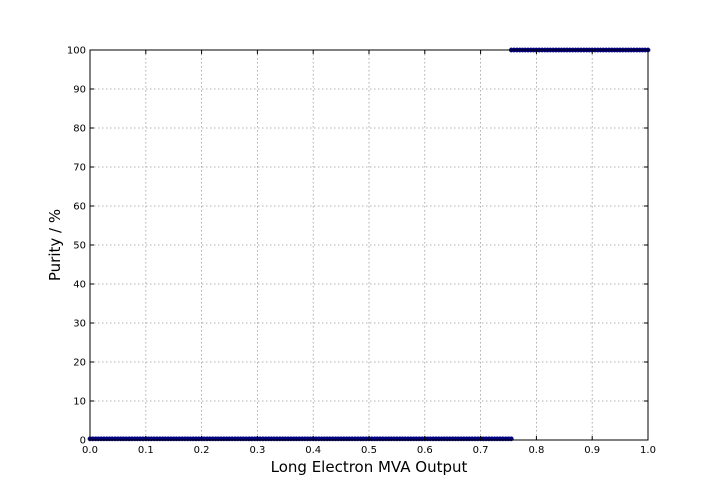 This screenshot has width=720, height=504. I want to click on y-tick-label: 40, so click(79, 285).